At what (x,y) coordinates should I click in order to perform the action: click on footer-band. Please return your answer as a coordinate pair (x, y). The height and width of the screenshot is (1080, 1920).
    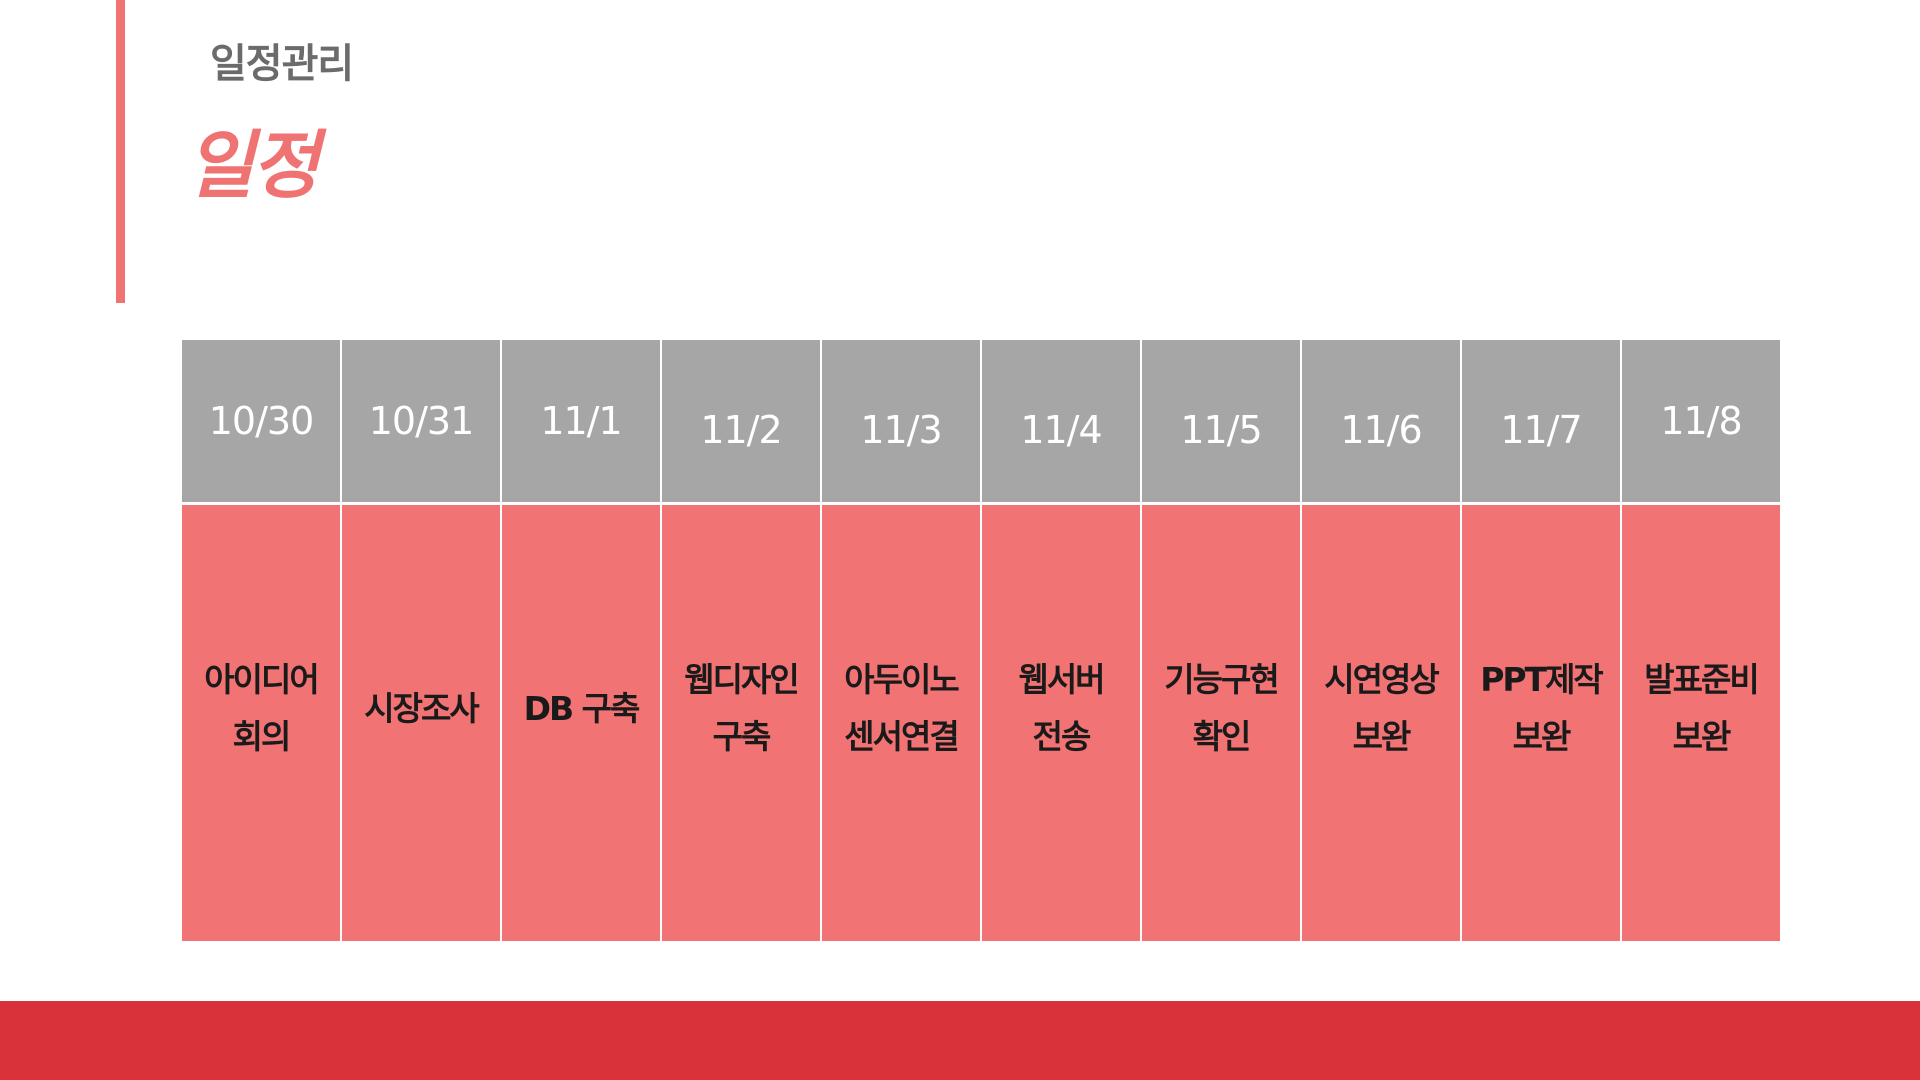
    Looking at the image, I should click on (960, 1040).